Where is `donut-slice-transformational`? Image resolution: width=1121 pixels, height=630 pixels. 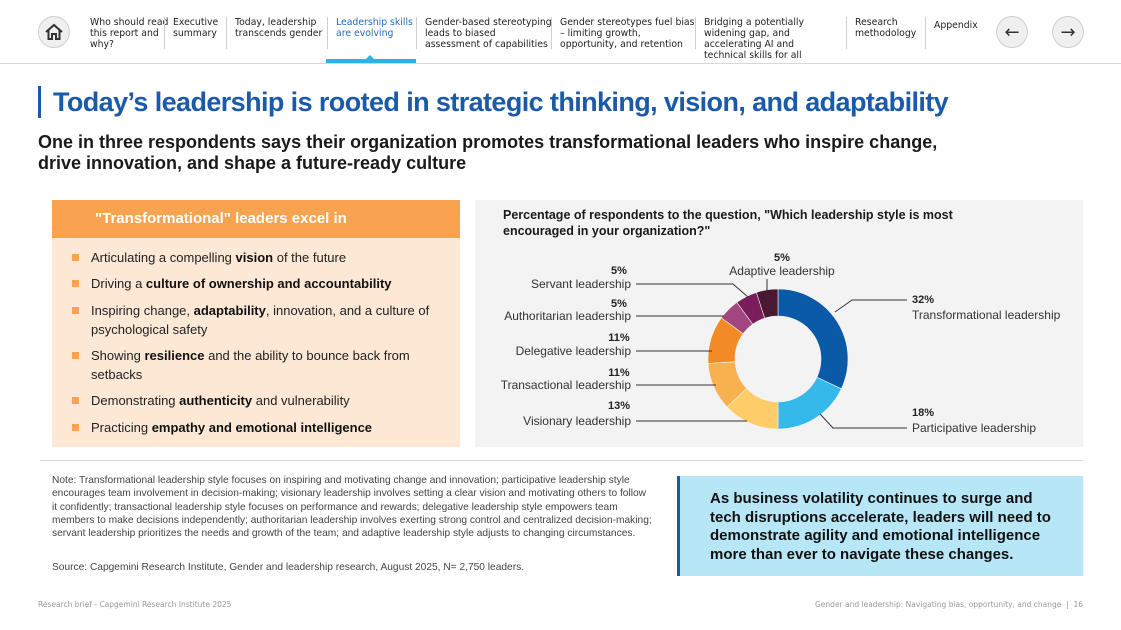 donut-slice-transformational is located at coordinates (813, 339).